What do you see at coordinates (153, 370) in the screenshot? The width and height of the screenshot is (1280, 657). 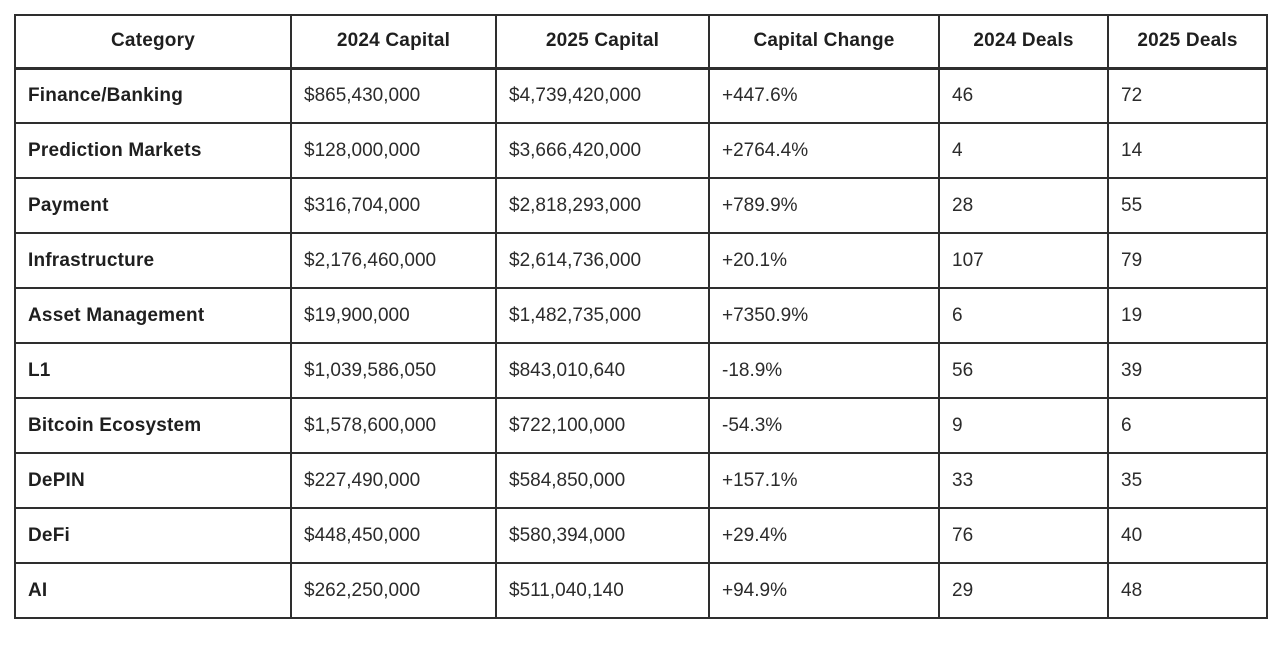 I see `category-cell: L1` at bounding box center [153, 370].